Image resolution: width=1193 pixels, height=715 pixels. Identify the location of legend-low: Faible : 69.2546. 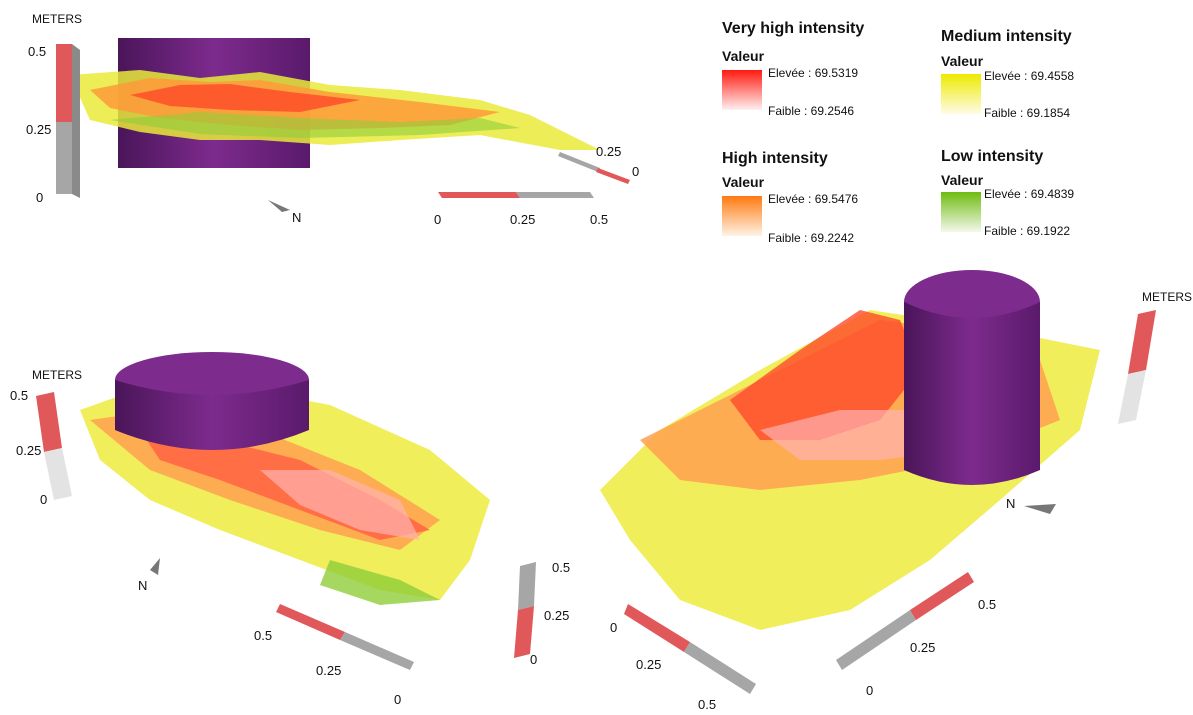
(811, 111).